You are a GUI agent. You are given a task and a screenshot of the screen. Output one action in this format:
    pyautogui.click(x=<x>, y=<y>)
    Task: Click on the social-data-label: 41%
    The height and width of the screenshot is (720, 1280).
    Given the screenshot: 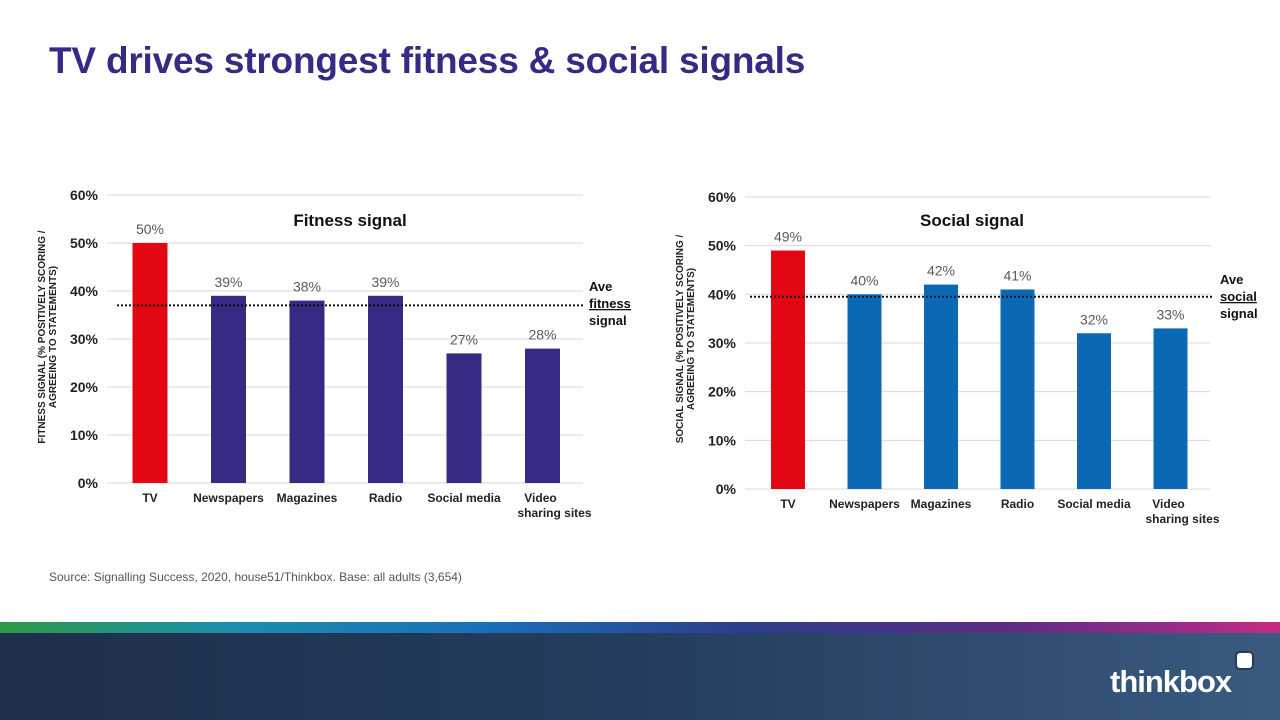 What is the action you would take?
    pyautogui.click(x=1017, y=275)
    